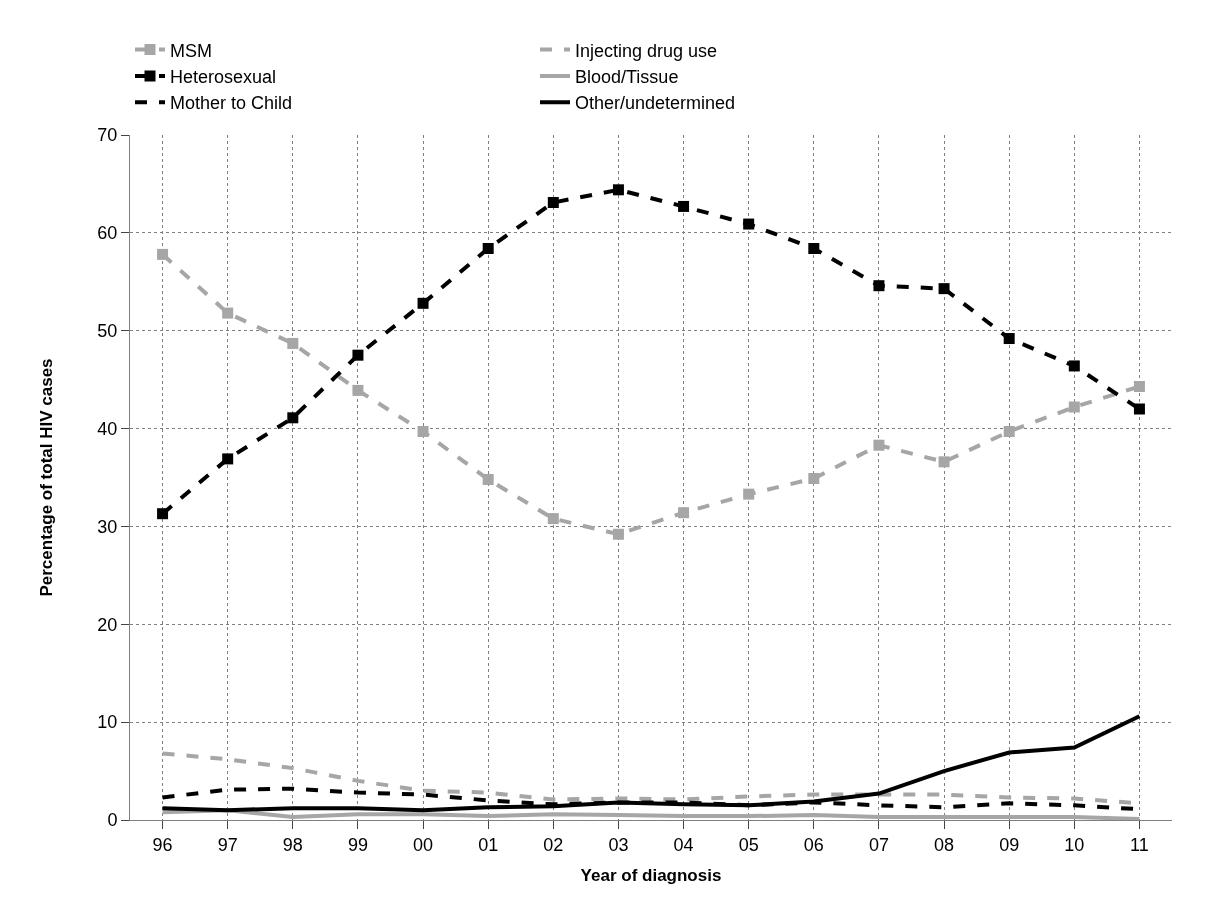 The height and width of the screenshot is (920, 1217). I want to click on x-tick-label: 01, so click(488, 844).